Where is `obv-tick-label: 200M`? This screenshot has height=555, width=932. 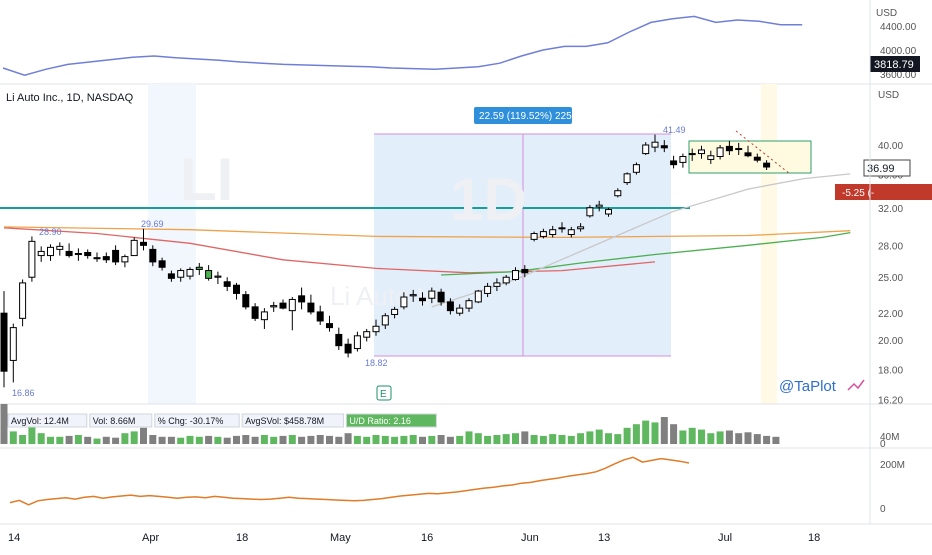 obv-tick-label: 200M is located at coordinates (892, 465).